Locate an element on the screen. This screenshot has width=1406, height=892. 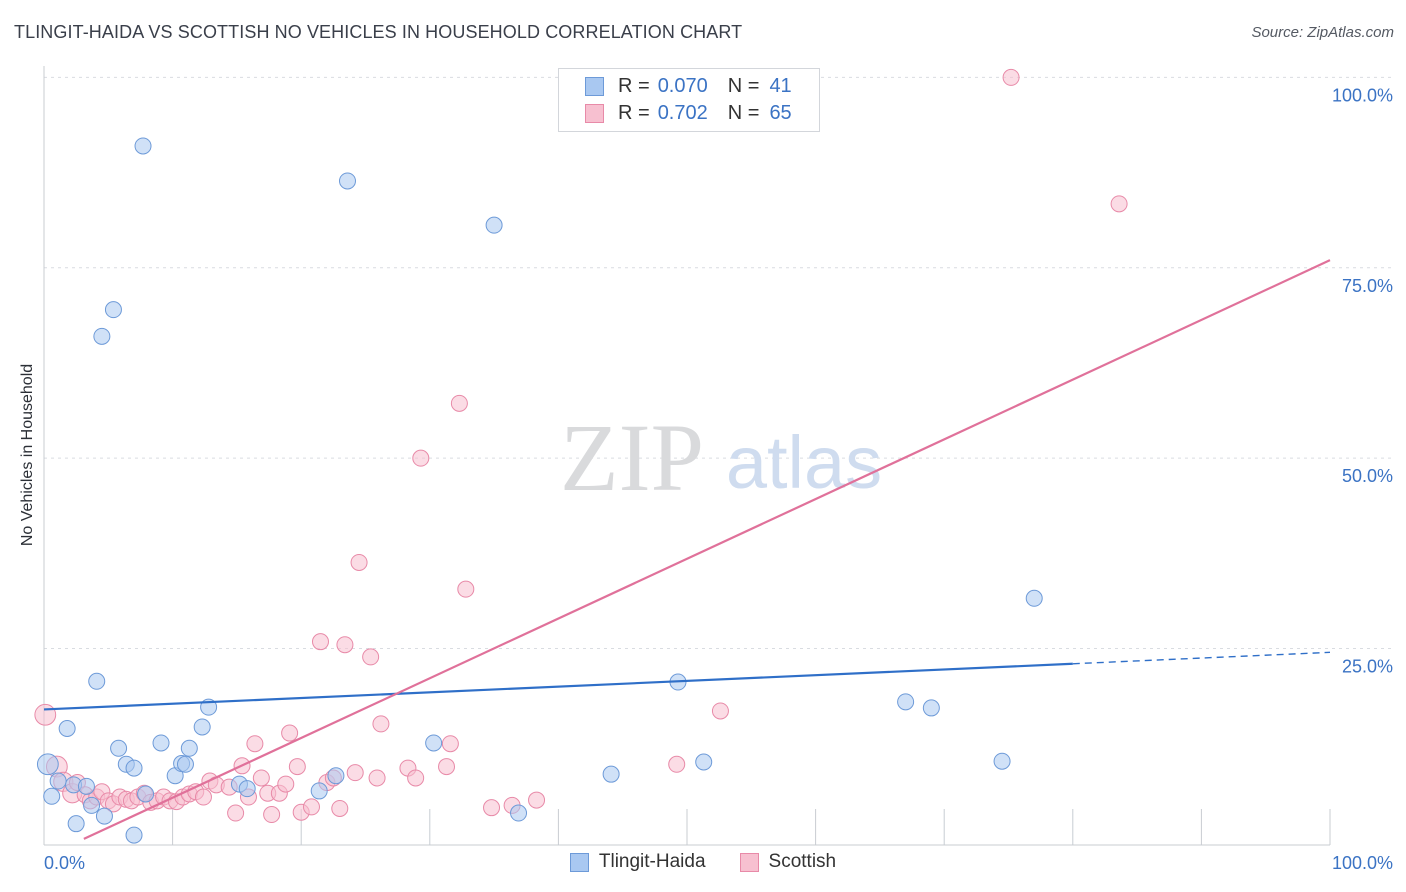
trend-line-tlingit-haida-extension is located at coordinates (1201, 658).